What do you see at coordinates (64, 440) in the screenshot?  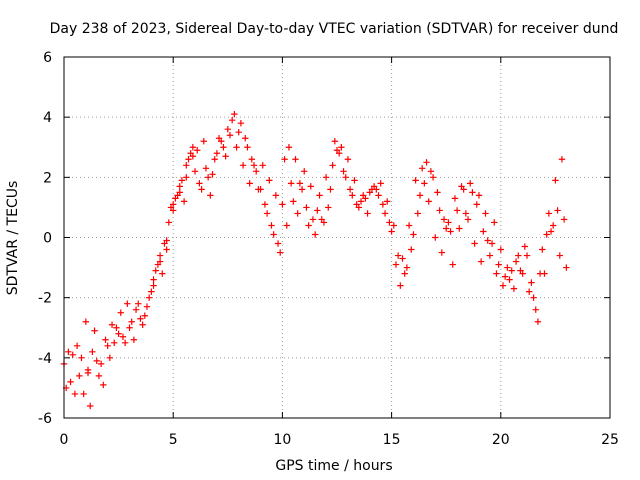 I see `x-tick-label: 0` at bounding box center [64, 440].